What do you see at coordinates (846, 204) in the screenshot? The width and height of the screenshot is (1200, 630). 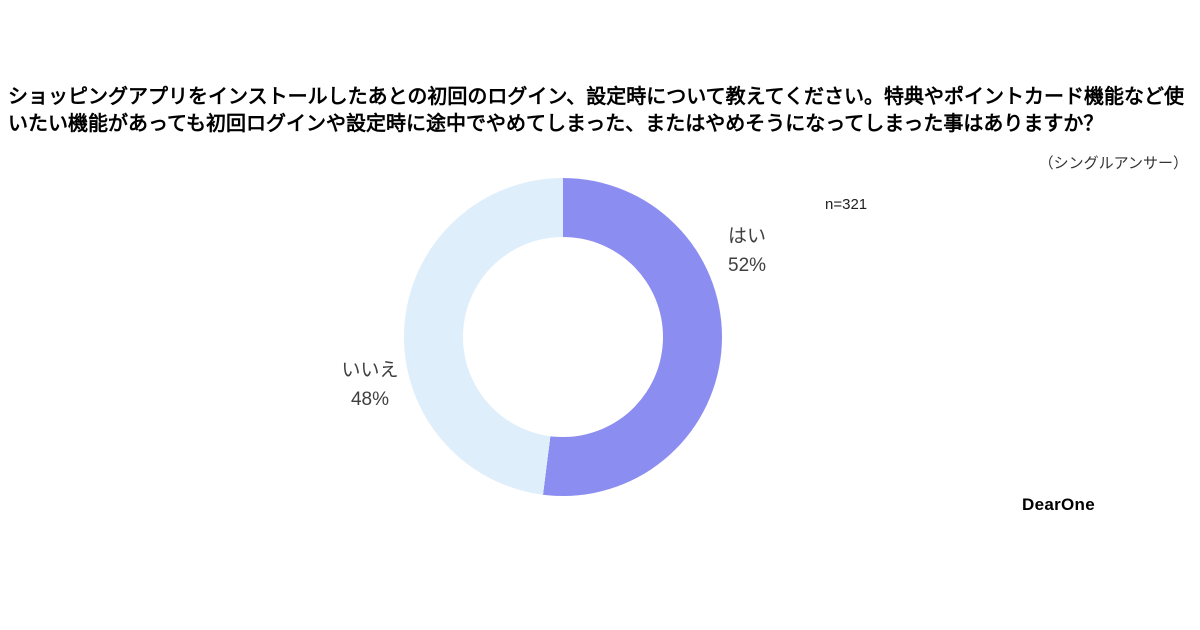 I see `sample-size-label: n=321` at bounding box center [846, 204].